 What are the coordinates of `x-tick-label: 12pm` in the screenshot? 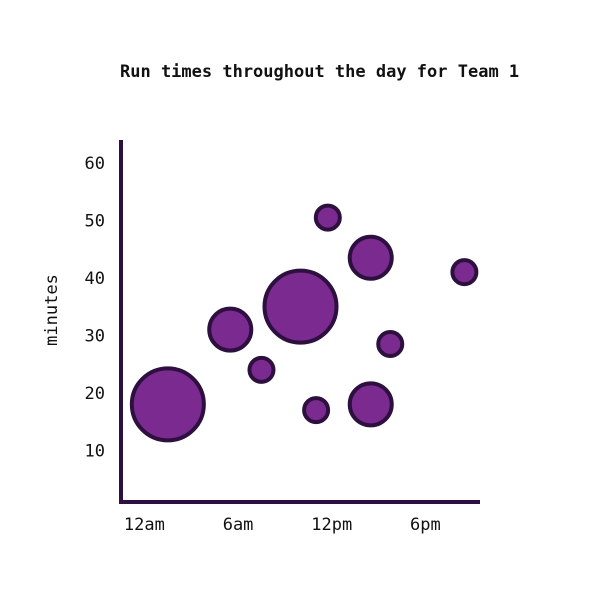 It's located at (331, 525).